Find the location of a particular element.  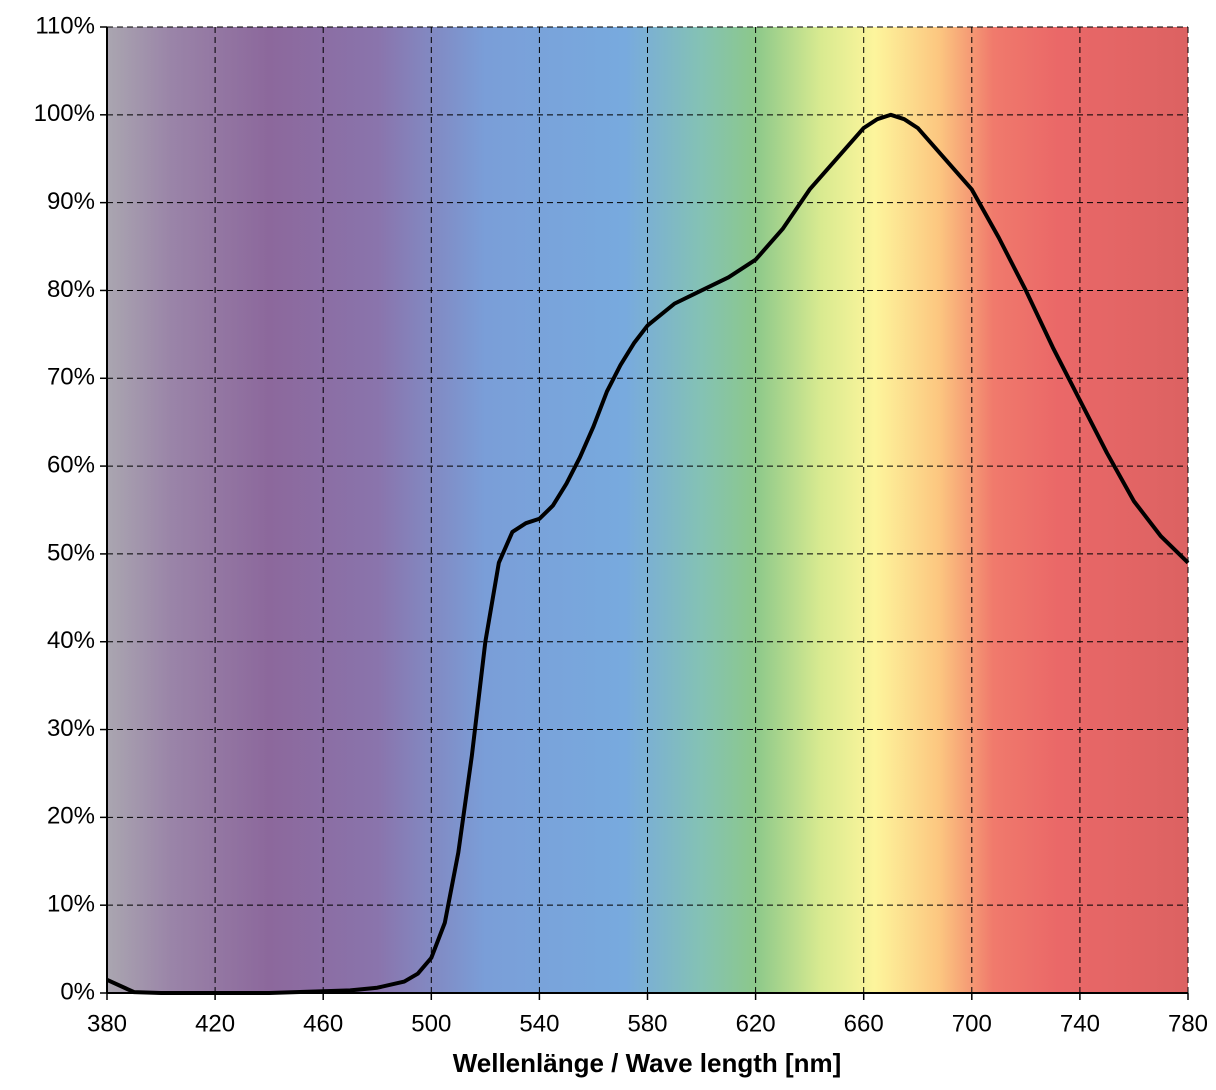

x-tick-label: 420 is located at coordinates (215, 1023).